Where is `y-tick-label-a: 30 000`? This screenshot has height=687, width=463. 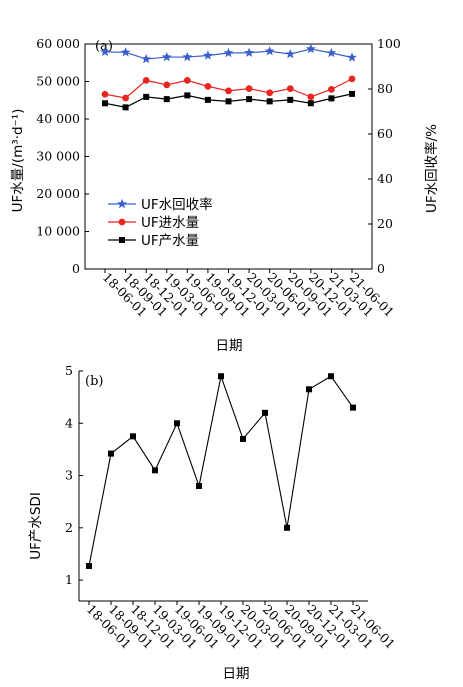
y-tick-label-a: 30 000 is located at coordinates (58, 156).